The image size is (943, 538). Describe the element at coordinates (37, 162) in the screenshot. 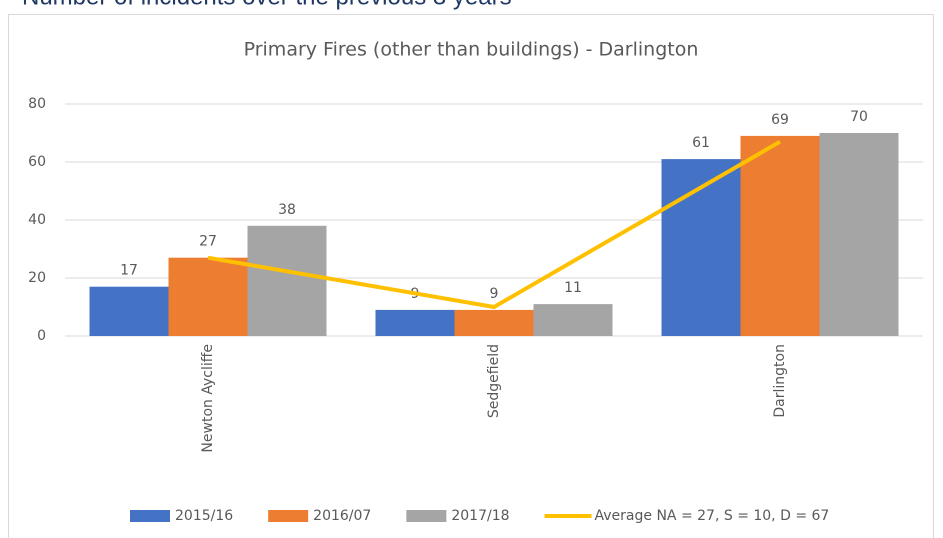

I see `y-tick-label: 60` at that location.